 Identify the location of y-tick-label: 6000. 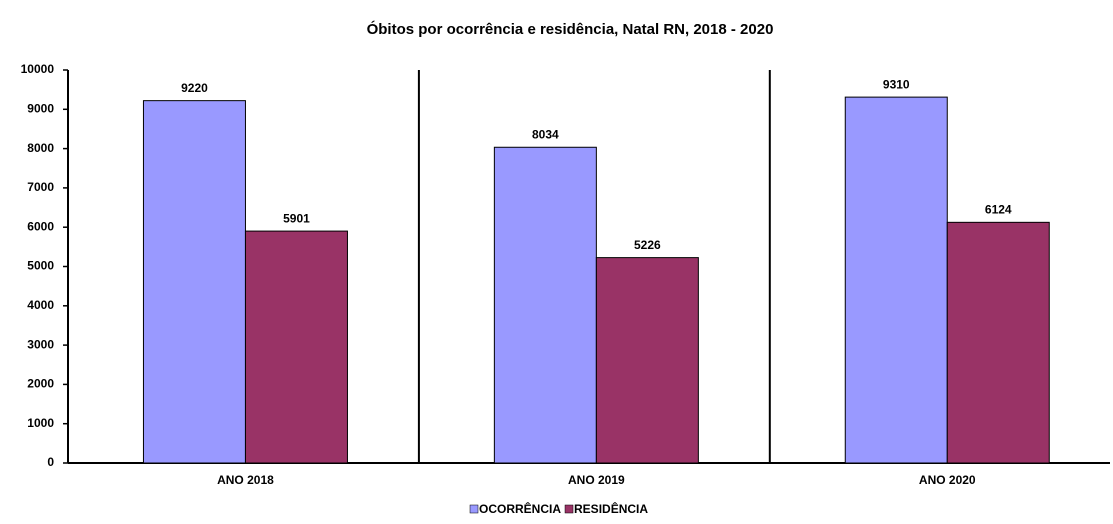
(40, 226).